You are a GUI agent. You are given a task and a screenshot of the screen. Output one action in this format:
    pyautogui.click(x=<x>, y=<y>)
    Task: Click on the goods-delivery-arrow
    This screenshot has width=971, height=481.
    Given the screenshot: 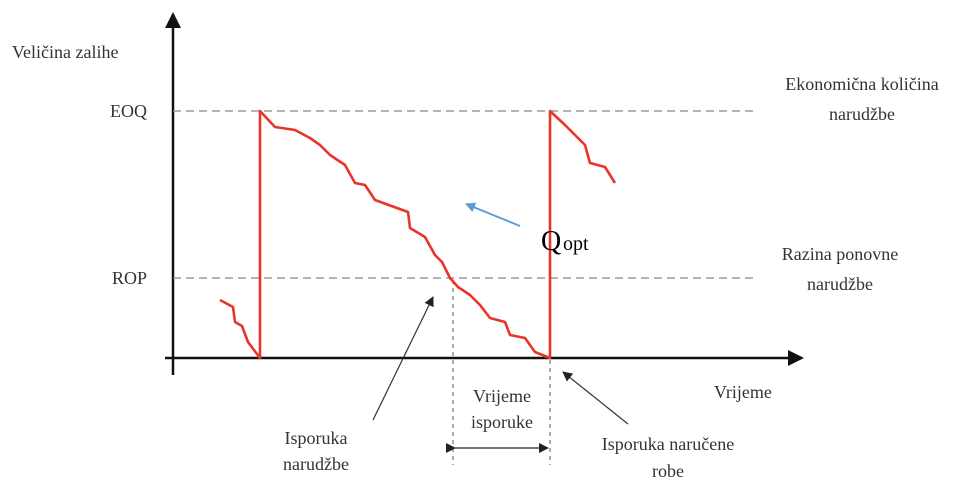 What is the action you would take?
    pyautogui.click(x=595, y=398)
    